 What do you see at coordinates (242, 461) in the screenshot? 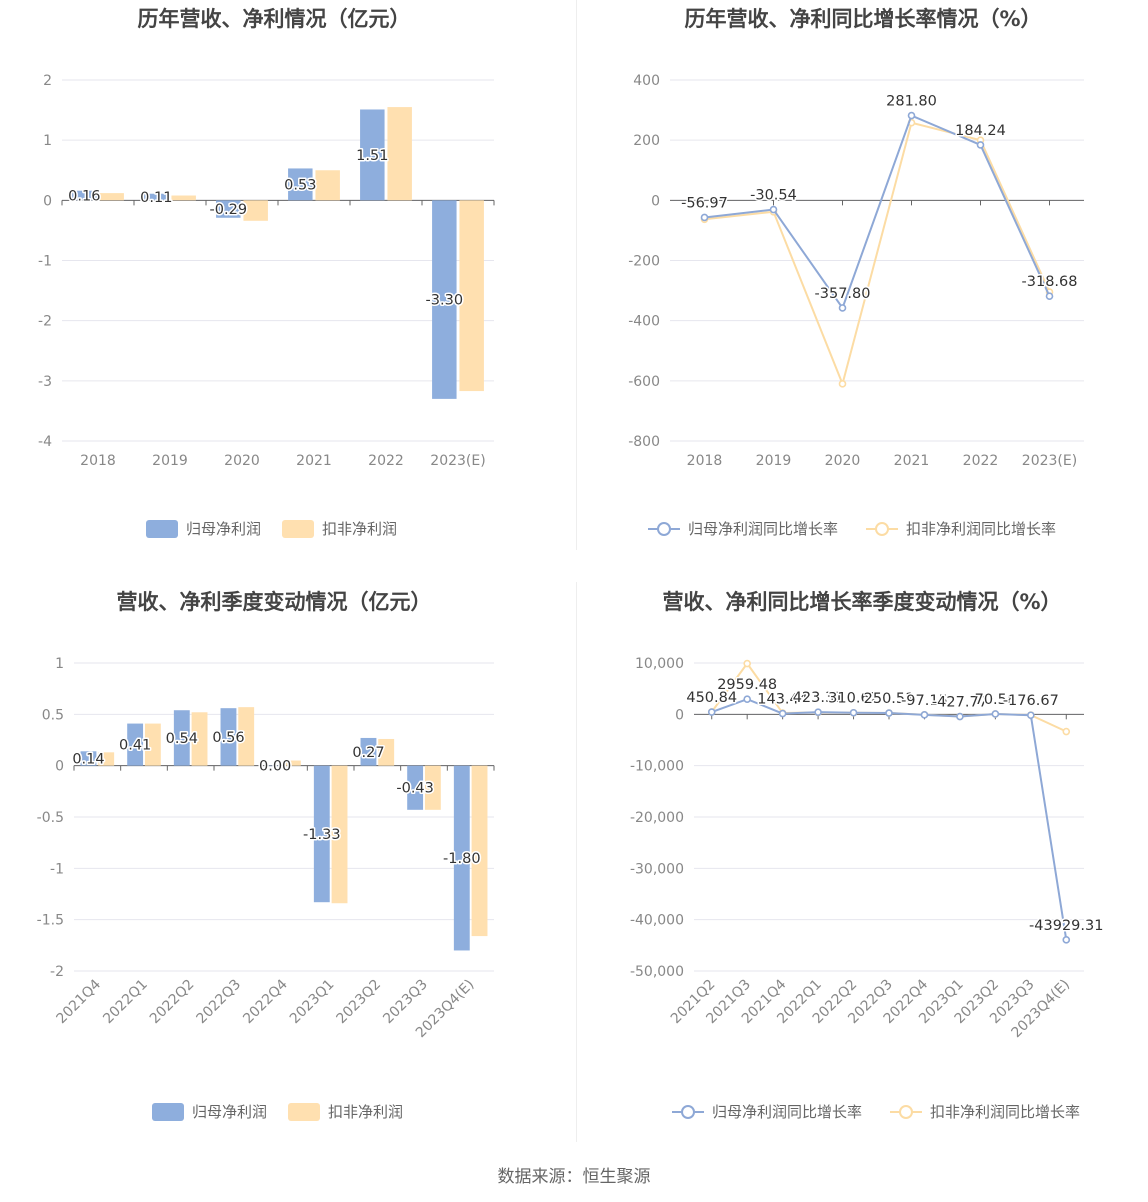
I see `x-tick-label: 2020` at bounding box center [242, 461].